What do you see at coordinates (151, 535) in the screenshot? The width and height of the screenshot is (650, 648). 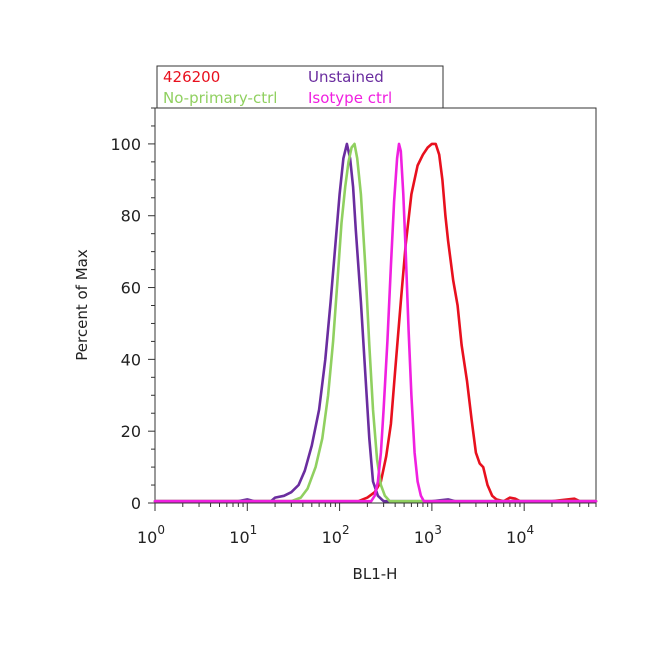 I see `x-tick-label: 10⁰` at bounding box center [151, 535].